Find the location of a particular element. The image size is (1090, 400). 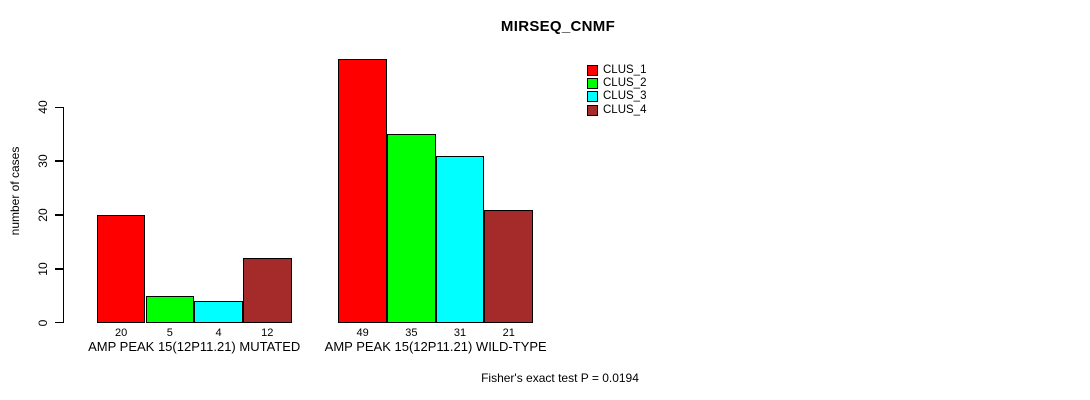

legend-item-label: CLUS_4 is located at coordinates (625, 109).